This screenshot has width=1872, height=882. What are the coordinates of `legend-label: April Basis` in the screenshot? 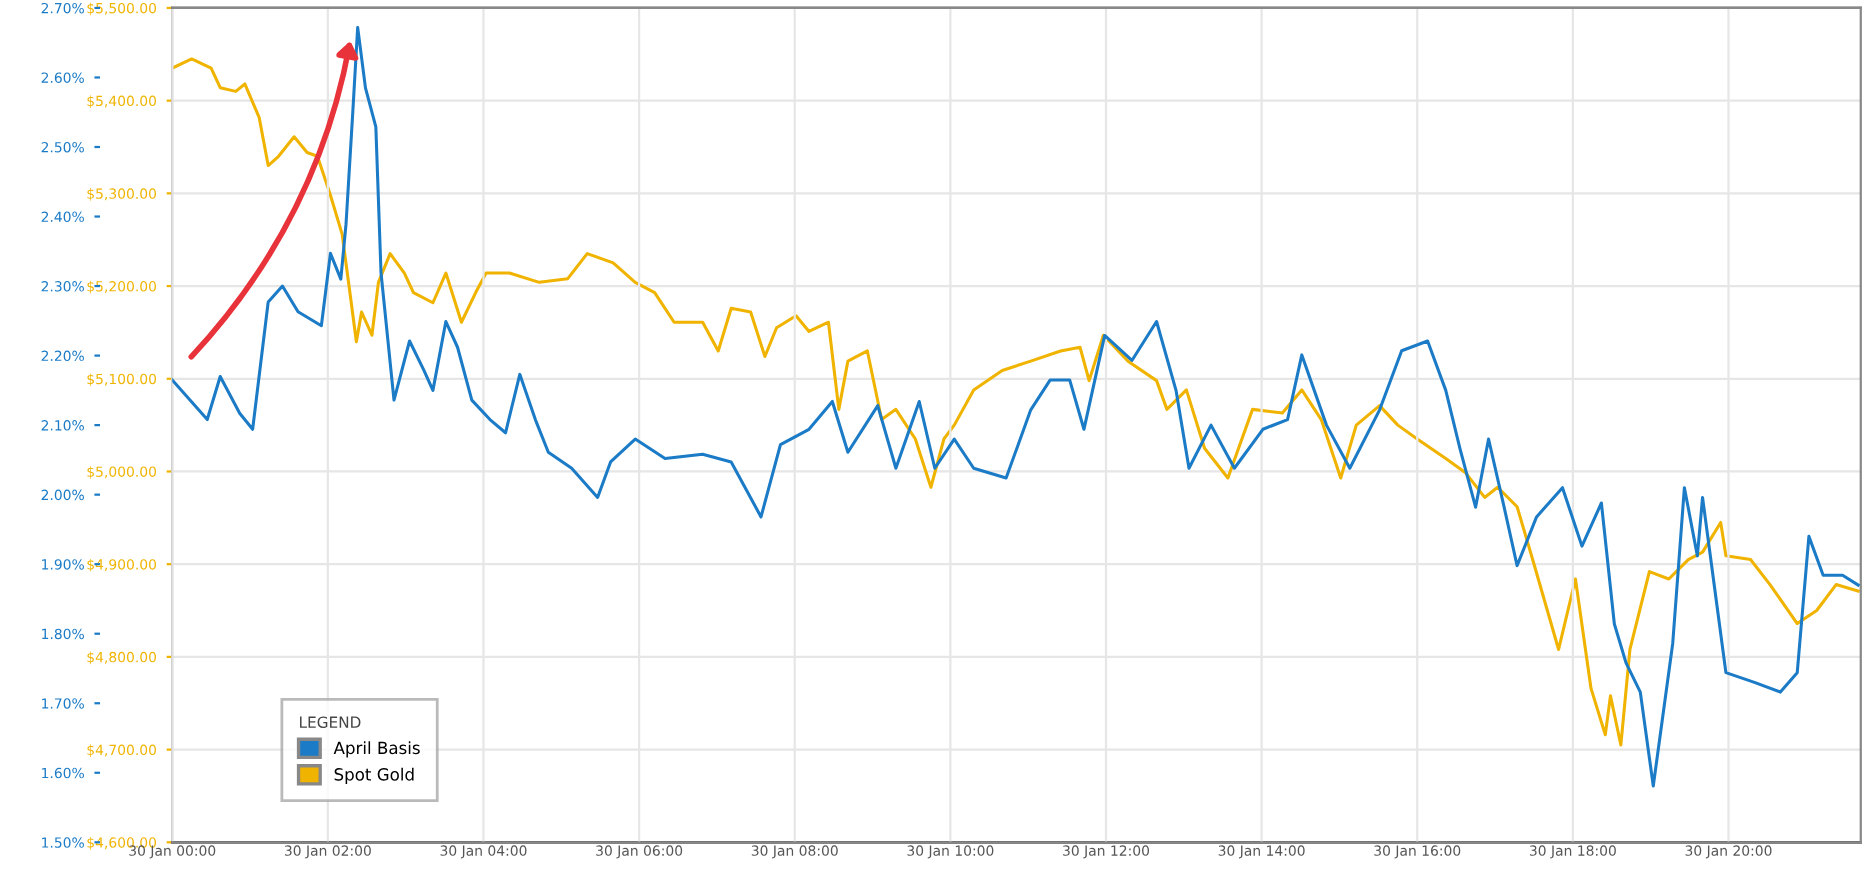 It's located at (376, 749).